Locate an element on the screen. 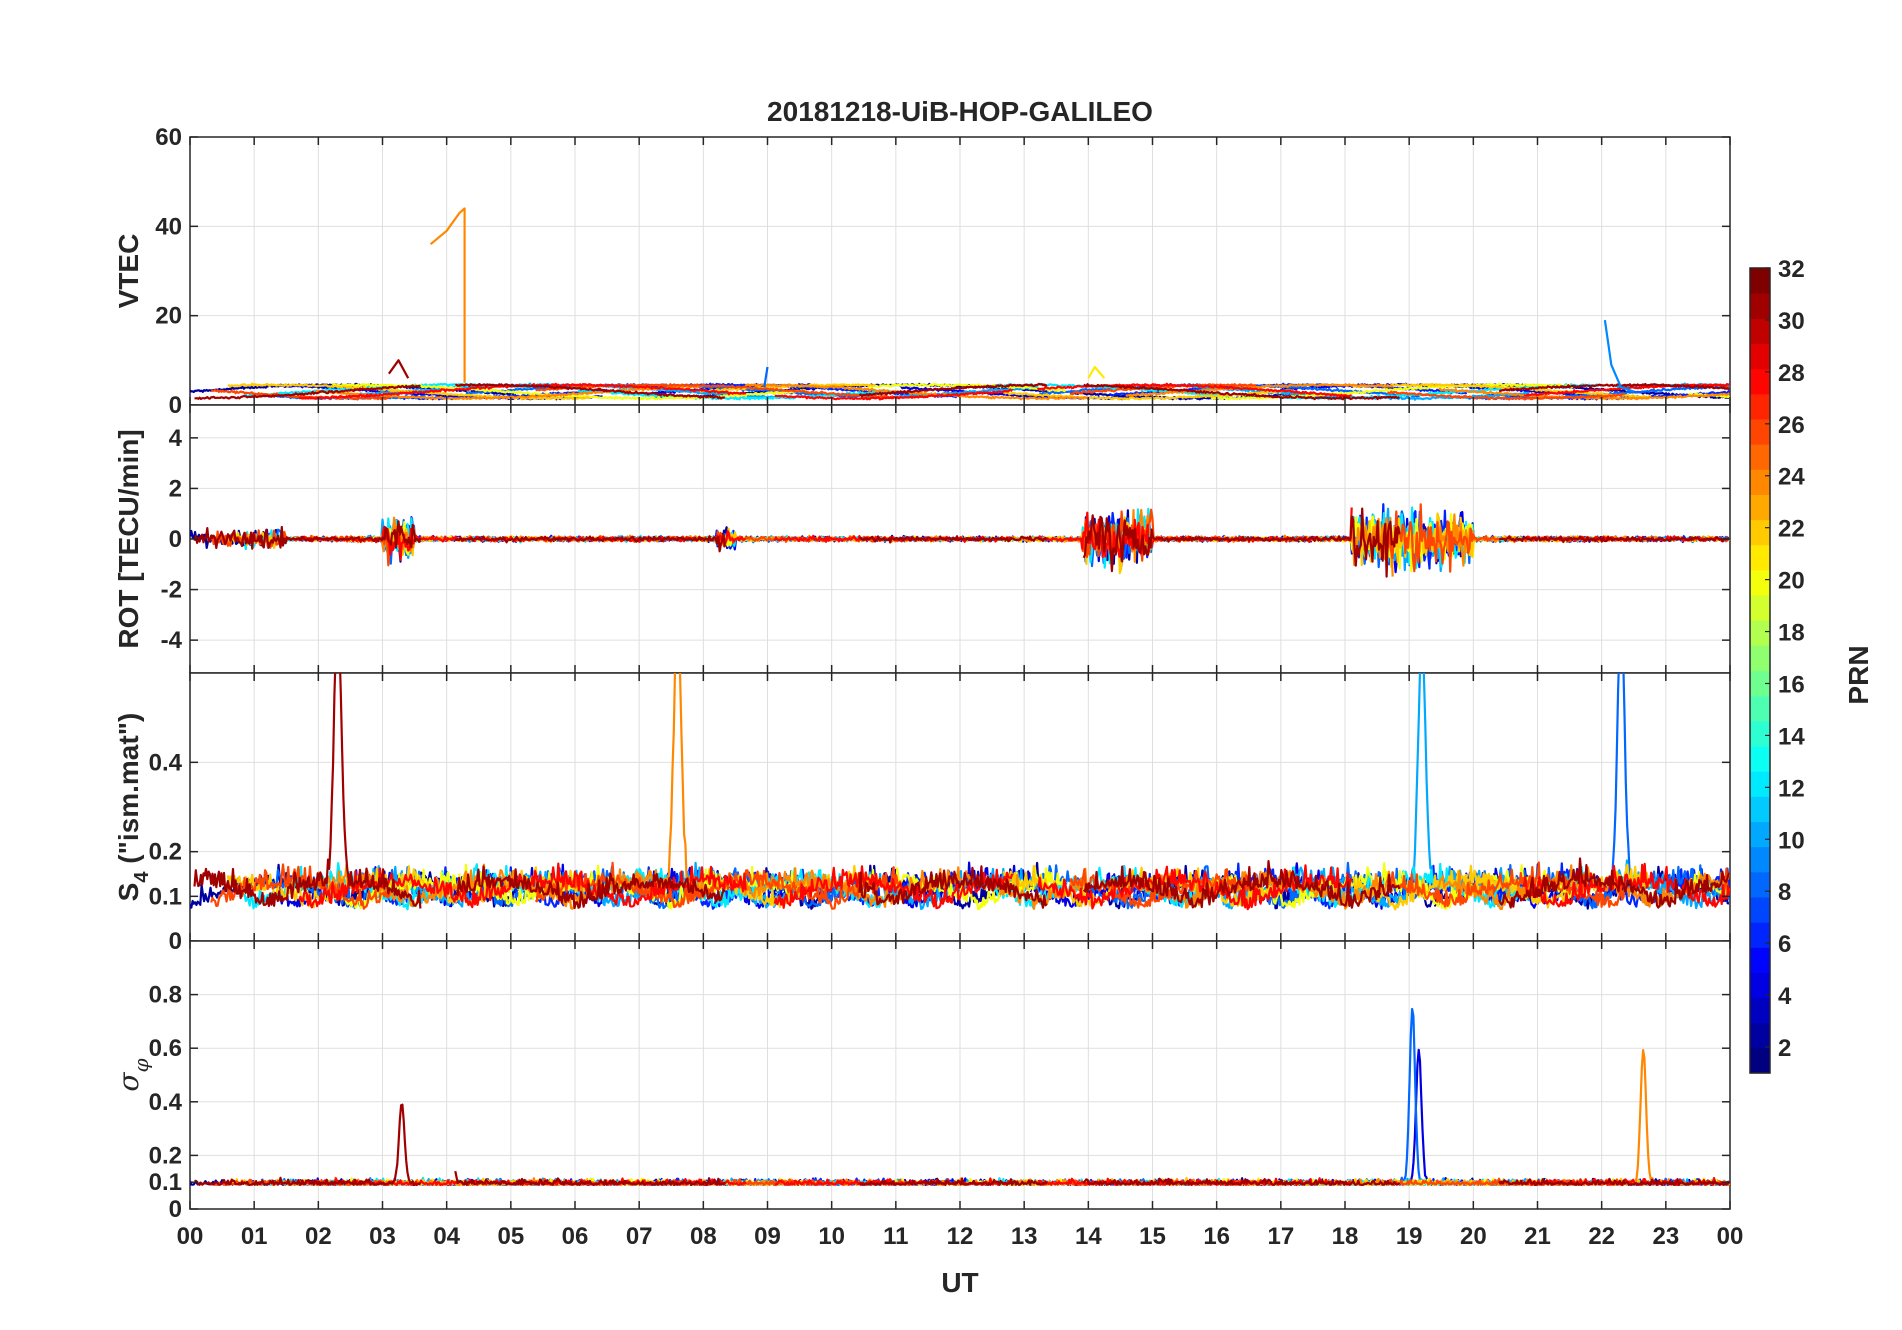 The height and width of the screenshot is (1330, 1902). y-axis-label-vtec: VTEC is located at coordinates (128, 271).